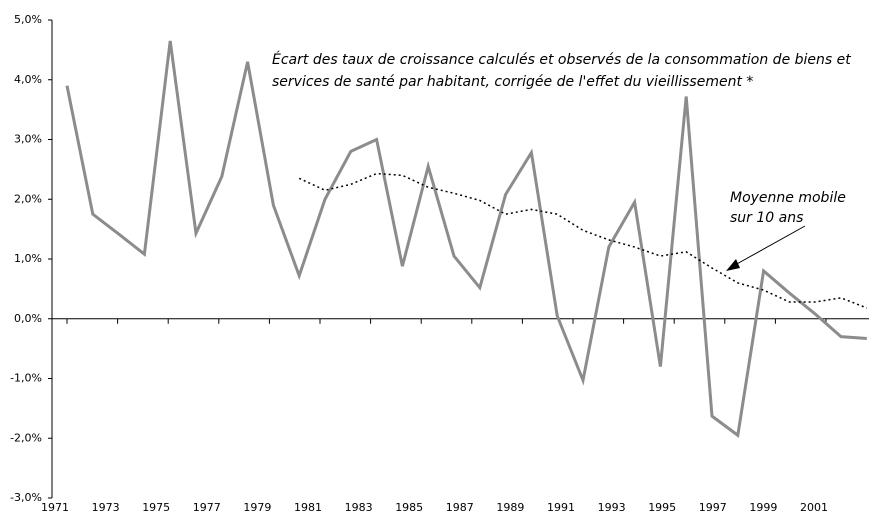  Describe the element at coordinates (814, 507) in the screenshot. I see `x-tick-label: 2001` at that location.